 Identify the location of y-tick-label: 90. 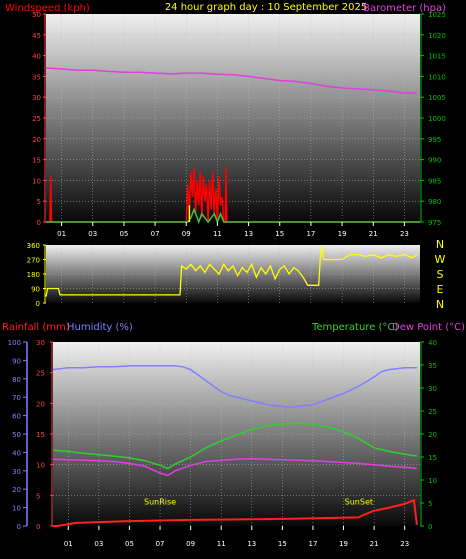
(35, 290).